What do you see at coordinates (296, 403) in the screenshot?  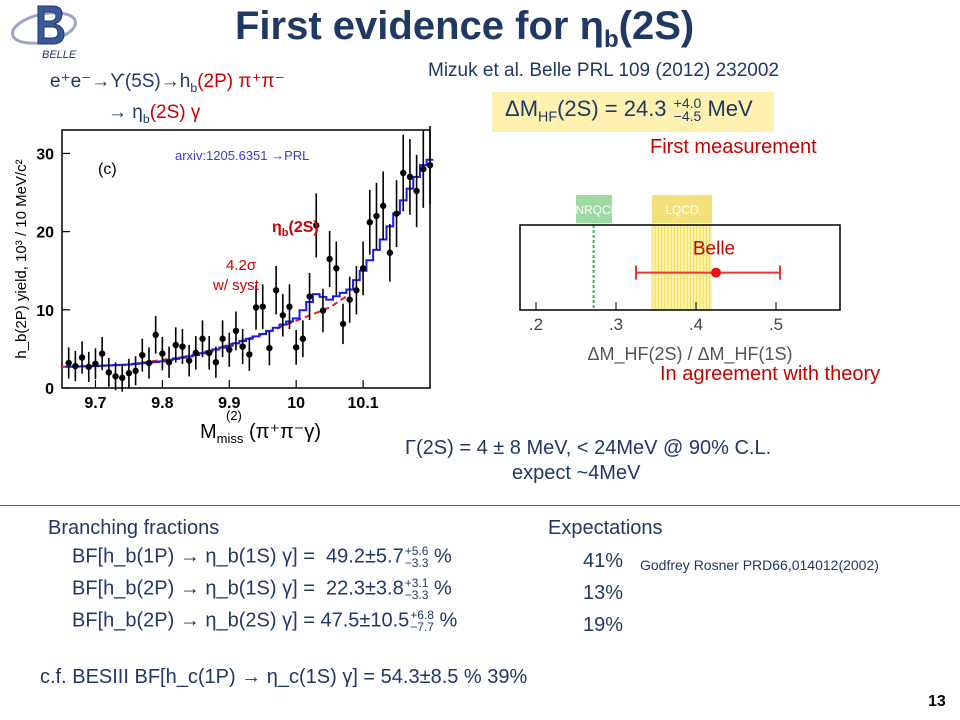 I see `x-tick-label: 10` at bounding box center [296, 403].